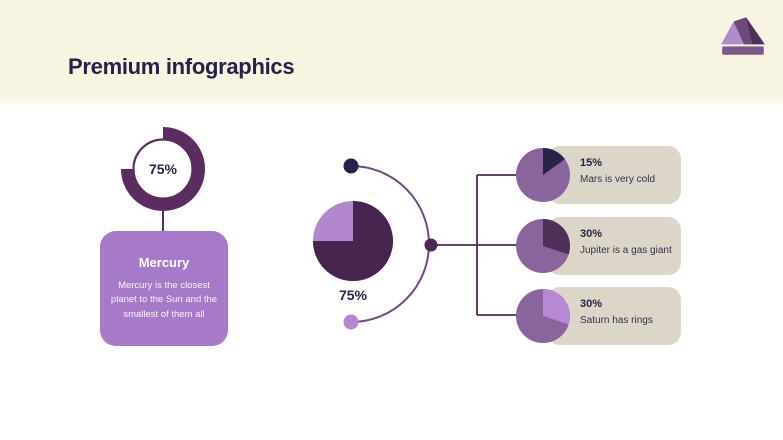  I want to click on donut-ring, so click(163, 169).